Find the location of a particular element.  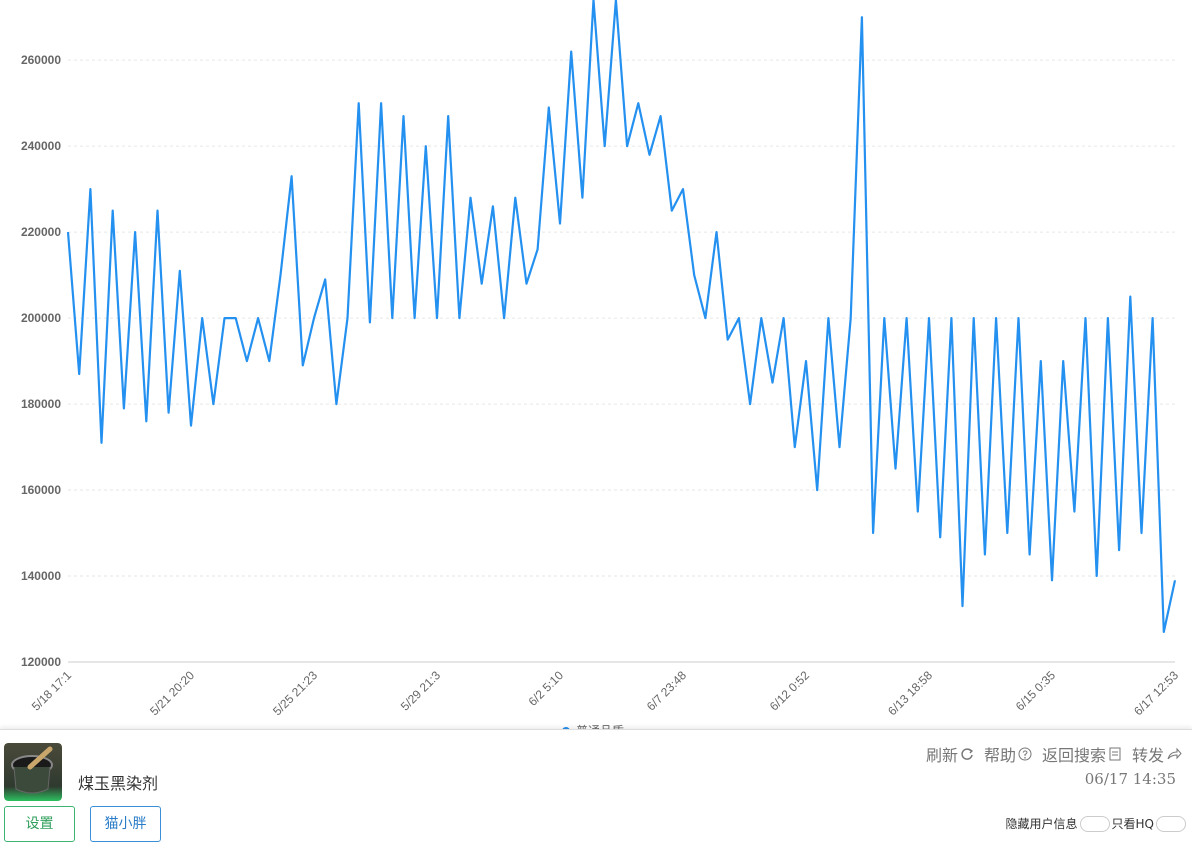

y-tick-label: 140000 is located at coordinates (41, 576).